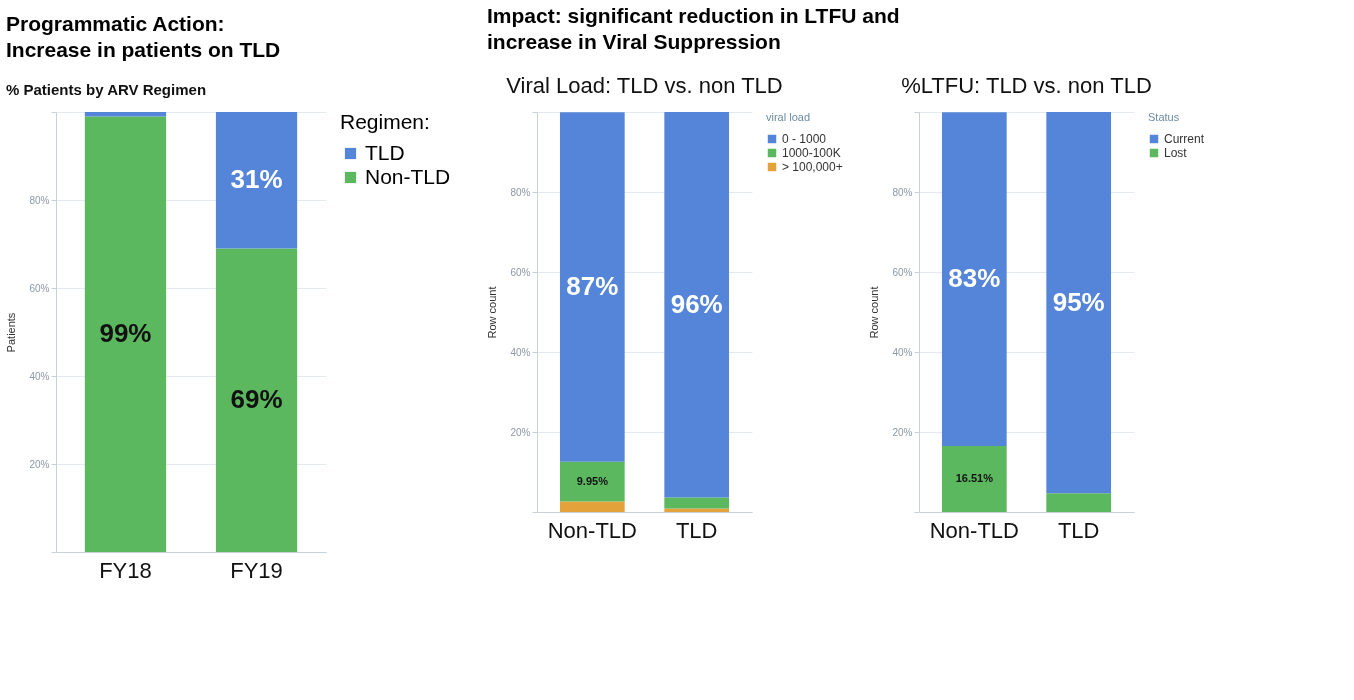 This screenshot has width=1354, height=700. What do you see at coordinates (256, 570) in the screenshot?
I see `x-tick-label: FY19` at bounding box center [256, 570].